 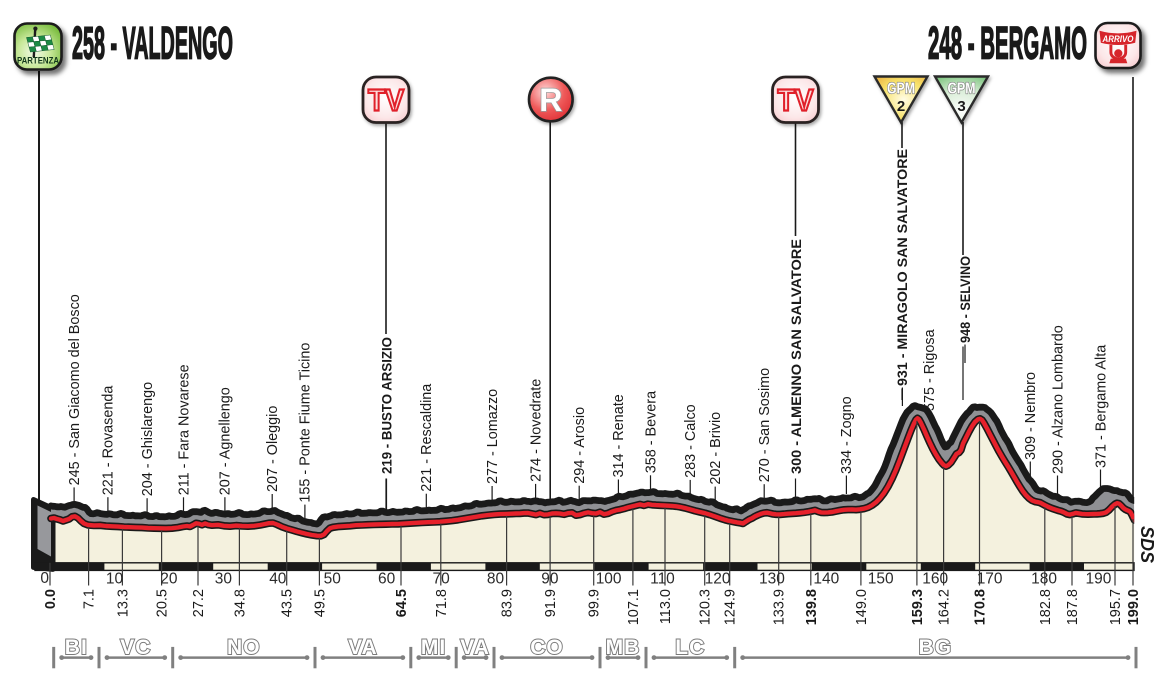 What do you see at coordinates (862, 607) in the screenshot?
I see `svg-text: 149.0` at bounding box center [862, 607].